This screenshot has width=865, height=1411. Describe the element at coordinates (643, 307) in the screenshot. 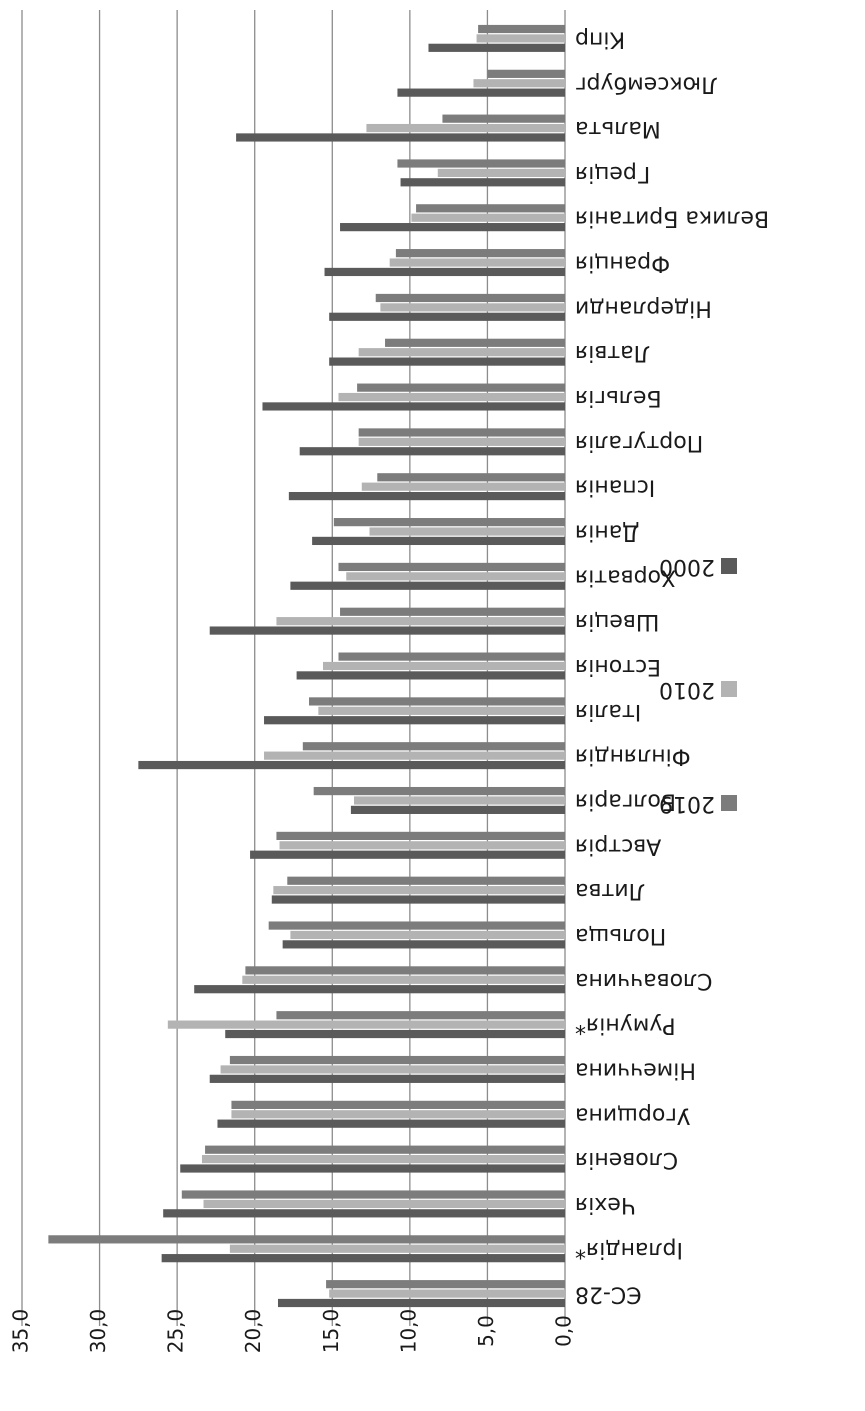

I see `category-label: Нідерланди` at that location.